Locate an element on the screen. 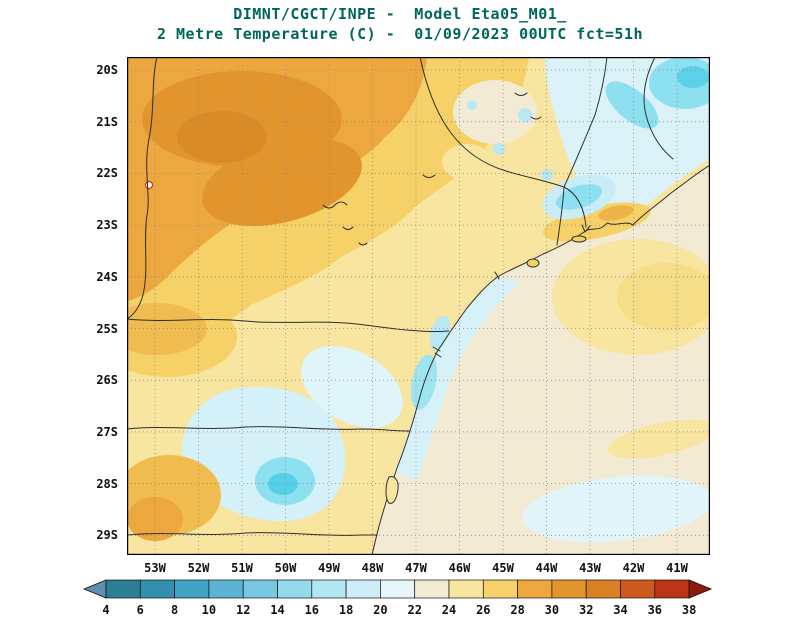 The height and width of the screenshot is (618, 800). colorbar-tick-label: 30 is located at coordinates (552, 610).